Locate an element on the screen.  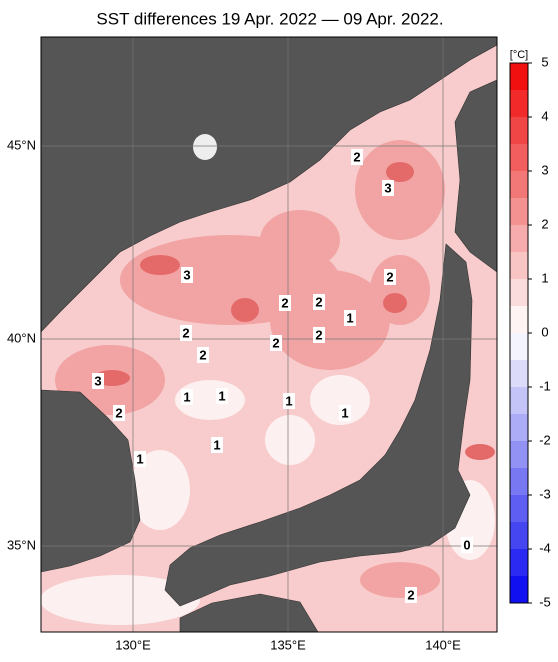
lon-label: 140°E is located at coordinates (443, 644).